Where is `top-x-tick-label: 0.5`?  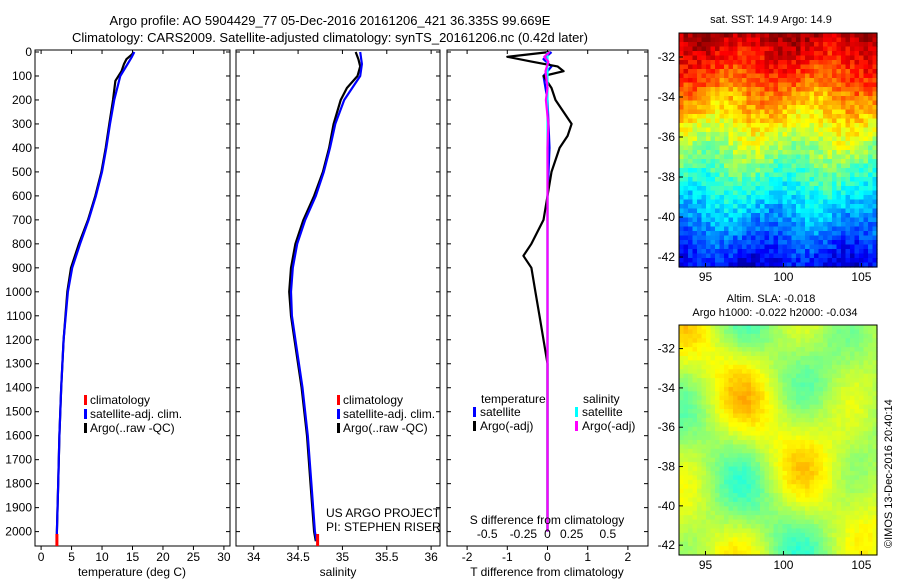
top-x-tick-label: 0.5 is located at coordinates (607, 534).